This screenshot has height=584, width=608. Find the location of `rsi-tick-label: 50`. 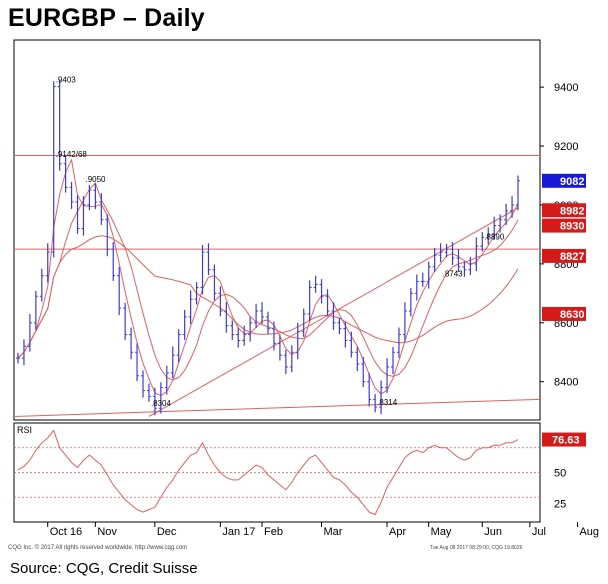

rsi-tick-label: 50 is located at coordinates (560, 474).